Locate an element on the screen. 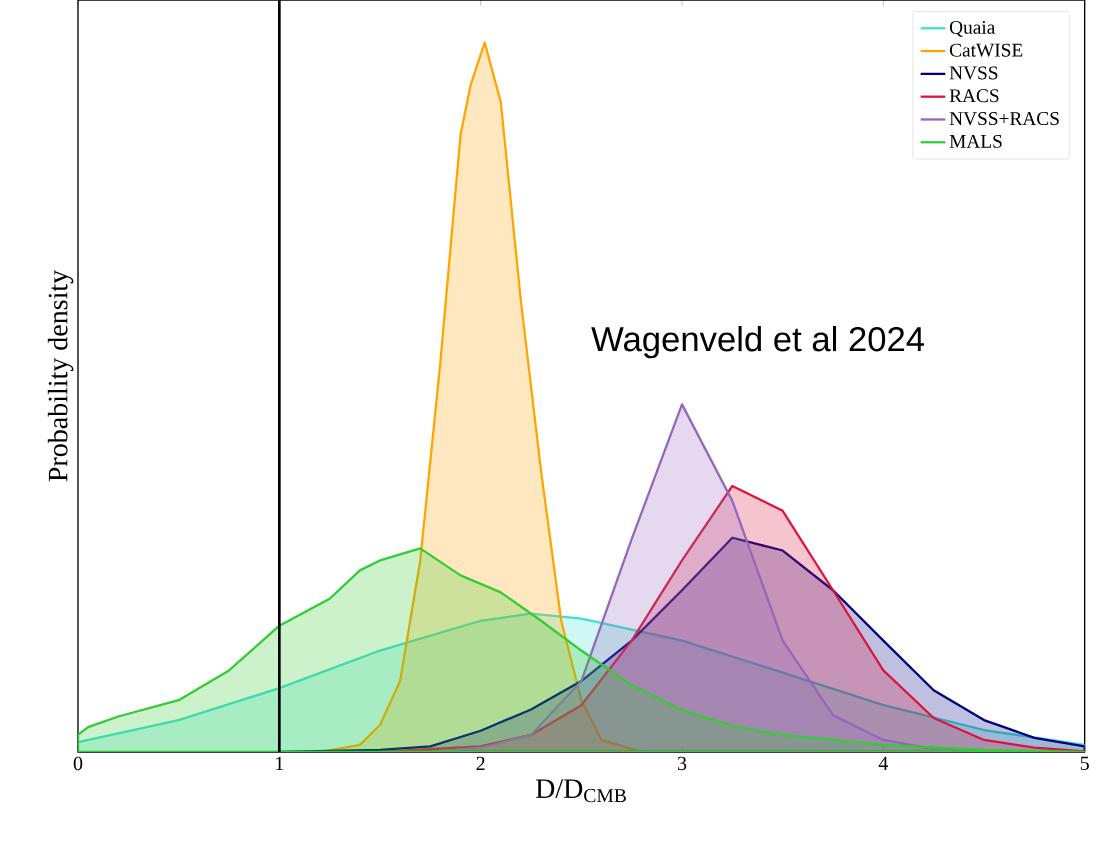  x-axis-title: D/D$_{CMB}$ is located at coordinates (580, 791).